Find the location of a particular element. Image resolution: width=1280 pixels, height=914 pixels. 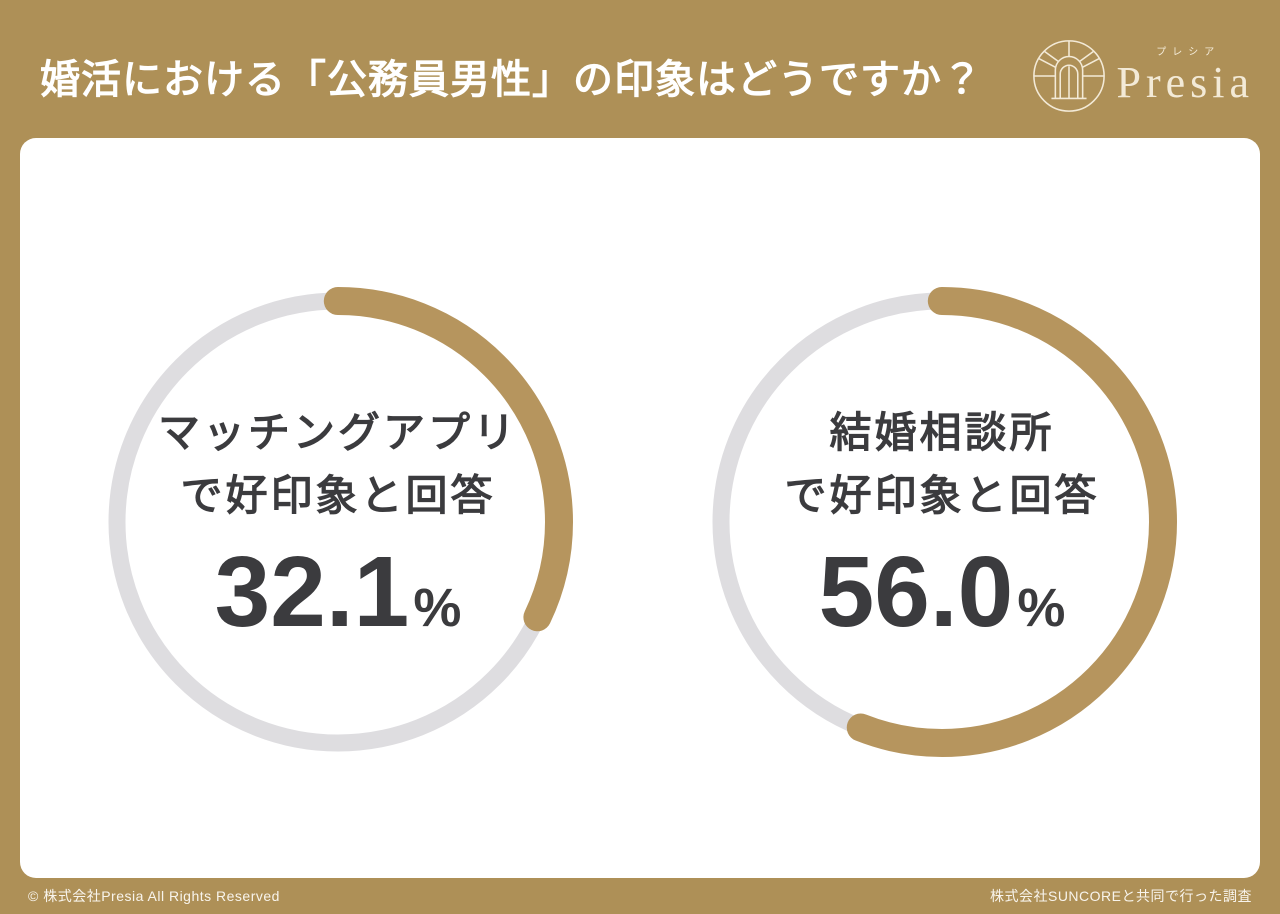

donut-value-number: 56.0 is located at coordinates (916, 592).